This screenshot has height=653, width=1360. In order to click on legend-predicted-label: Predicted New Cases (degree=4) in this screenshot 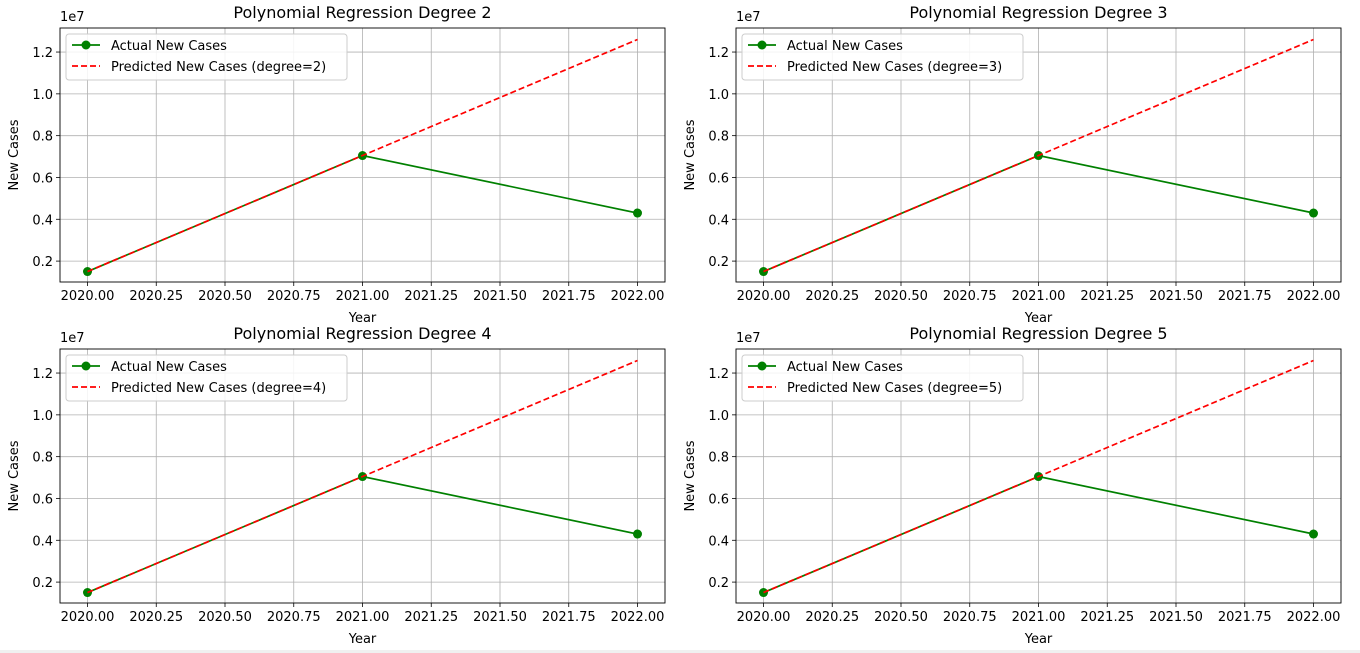, I will do `click(218, 388)`.